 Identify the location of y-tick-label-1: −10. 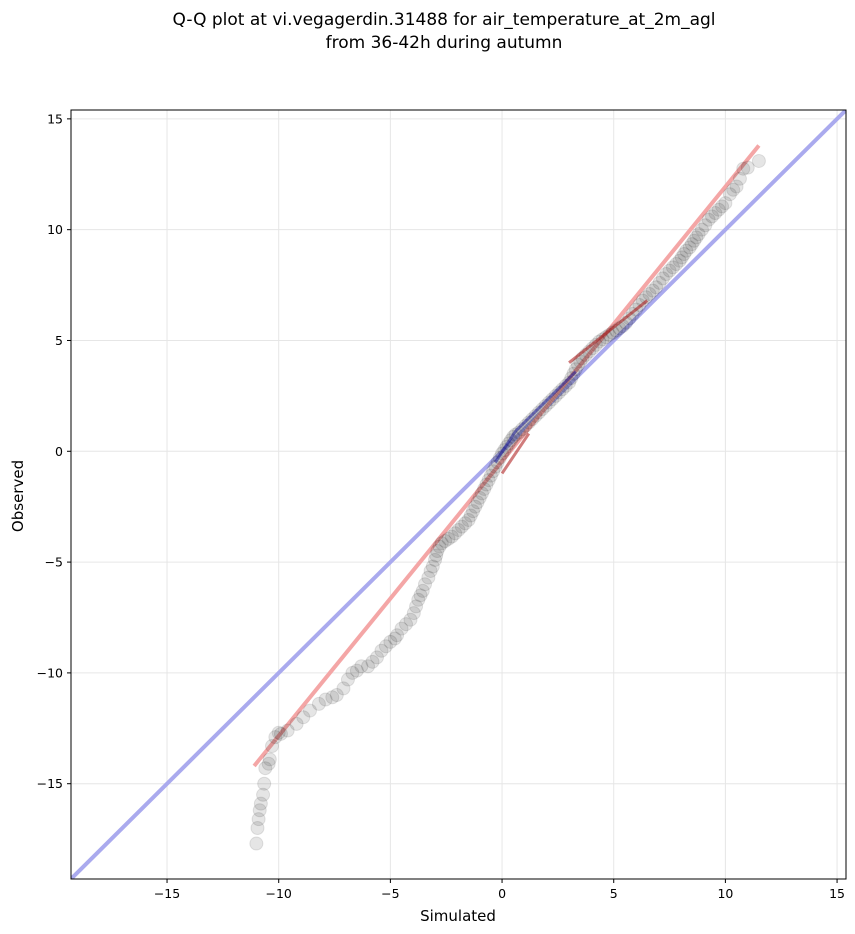
(50, 672).